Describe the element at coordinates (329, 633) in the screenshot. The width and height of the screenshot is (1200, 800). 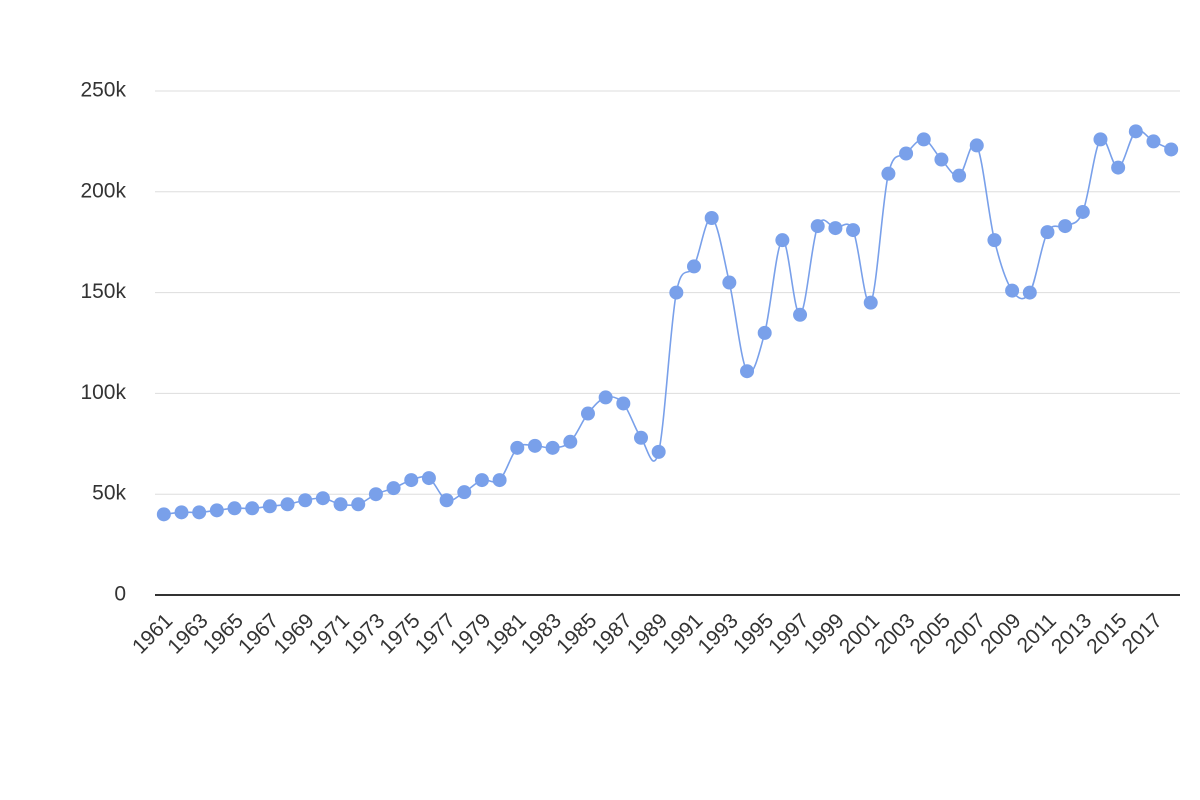
I see `x-tick-label: 1971` at that location.